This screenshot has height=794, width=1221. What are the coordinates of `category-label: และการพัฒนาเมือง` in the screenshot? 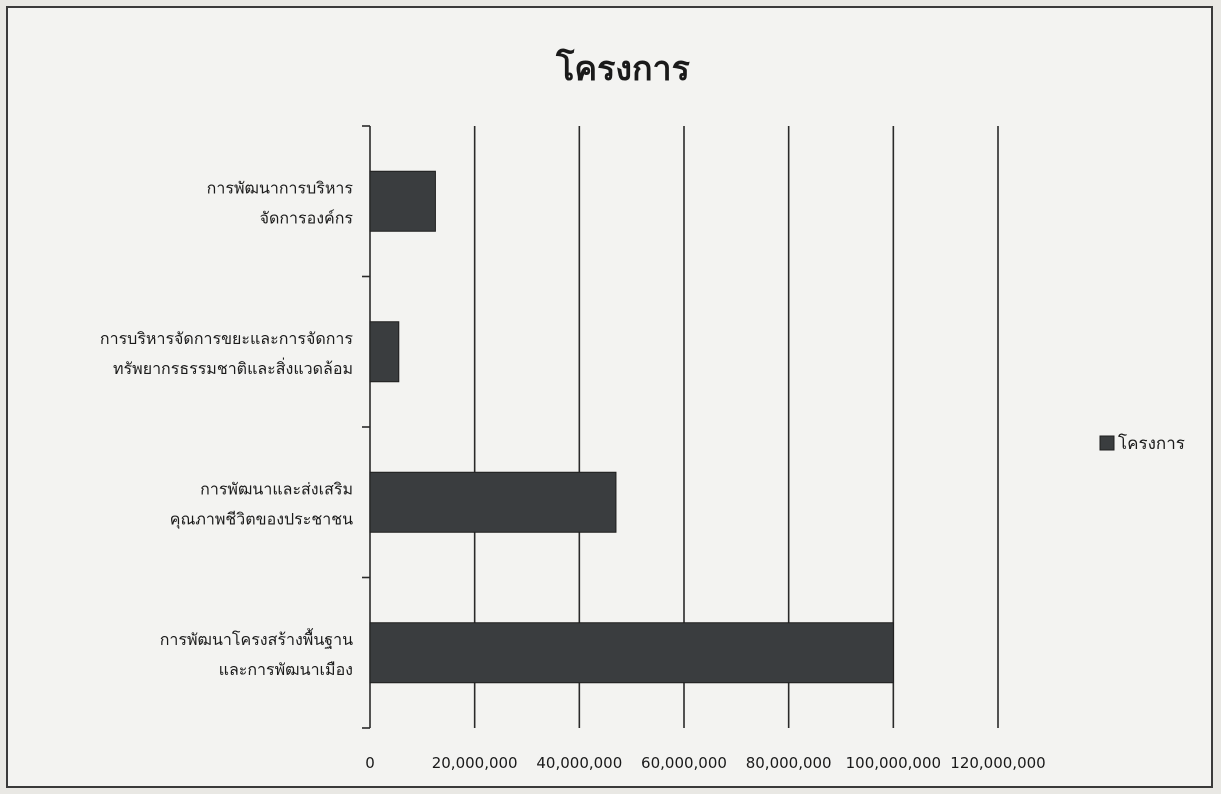 It's located at (286, 669).